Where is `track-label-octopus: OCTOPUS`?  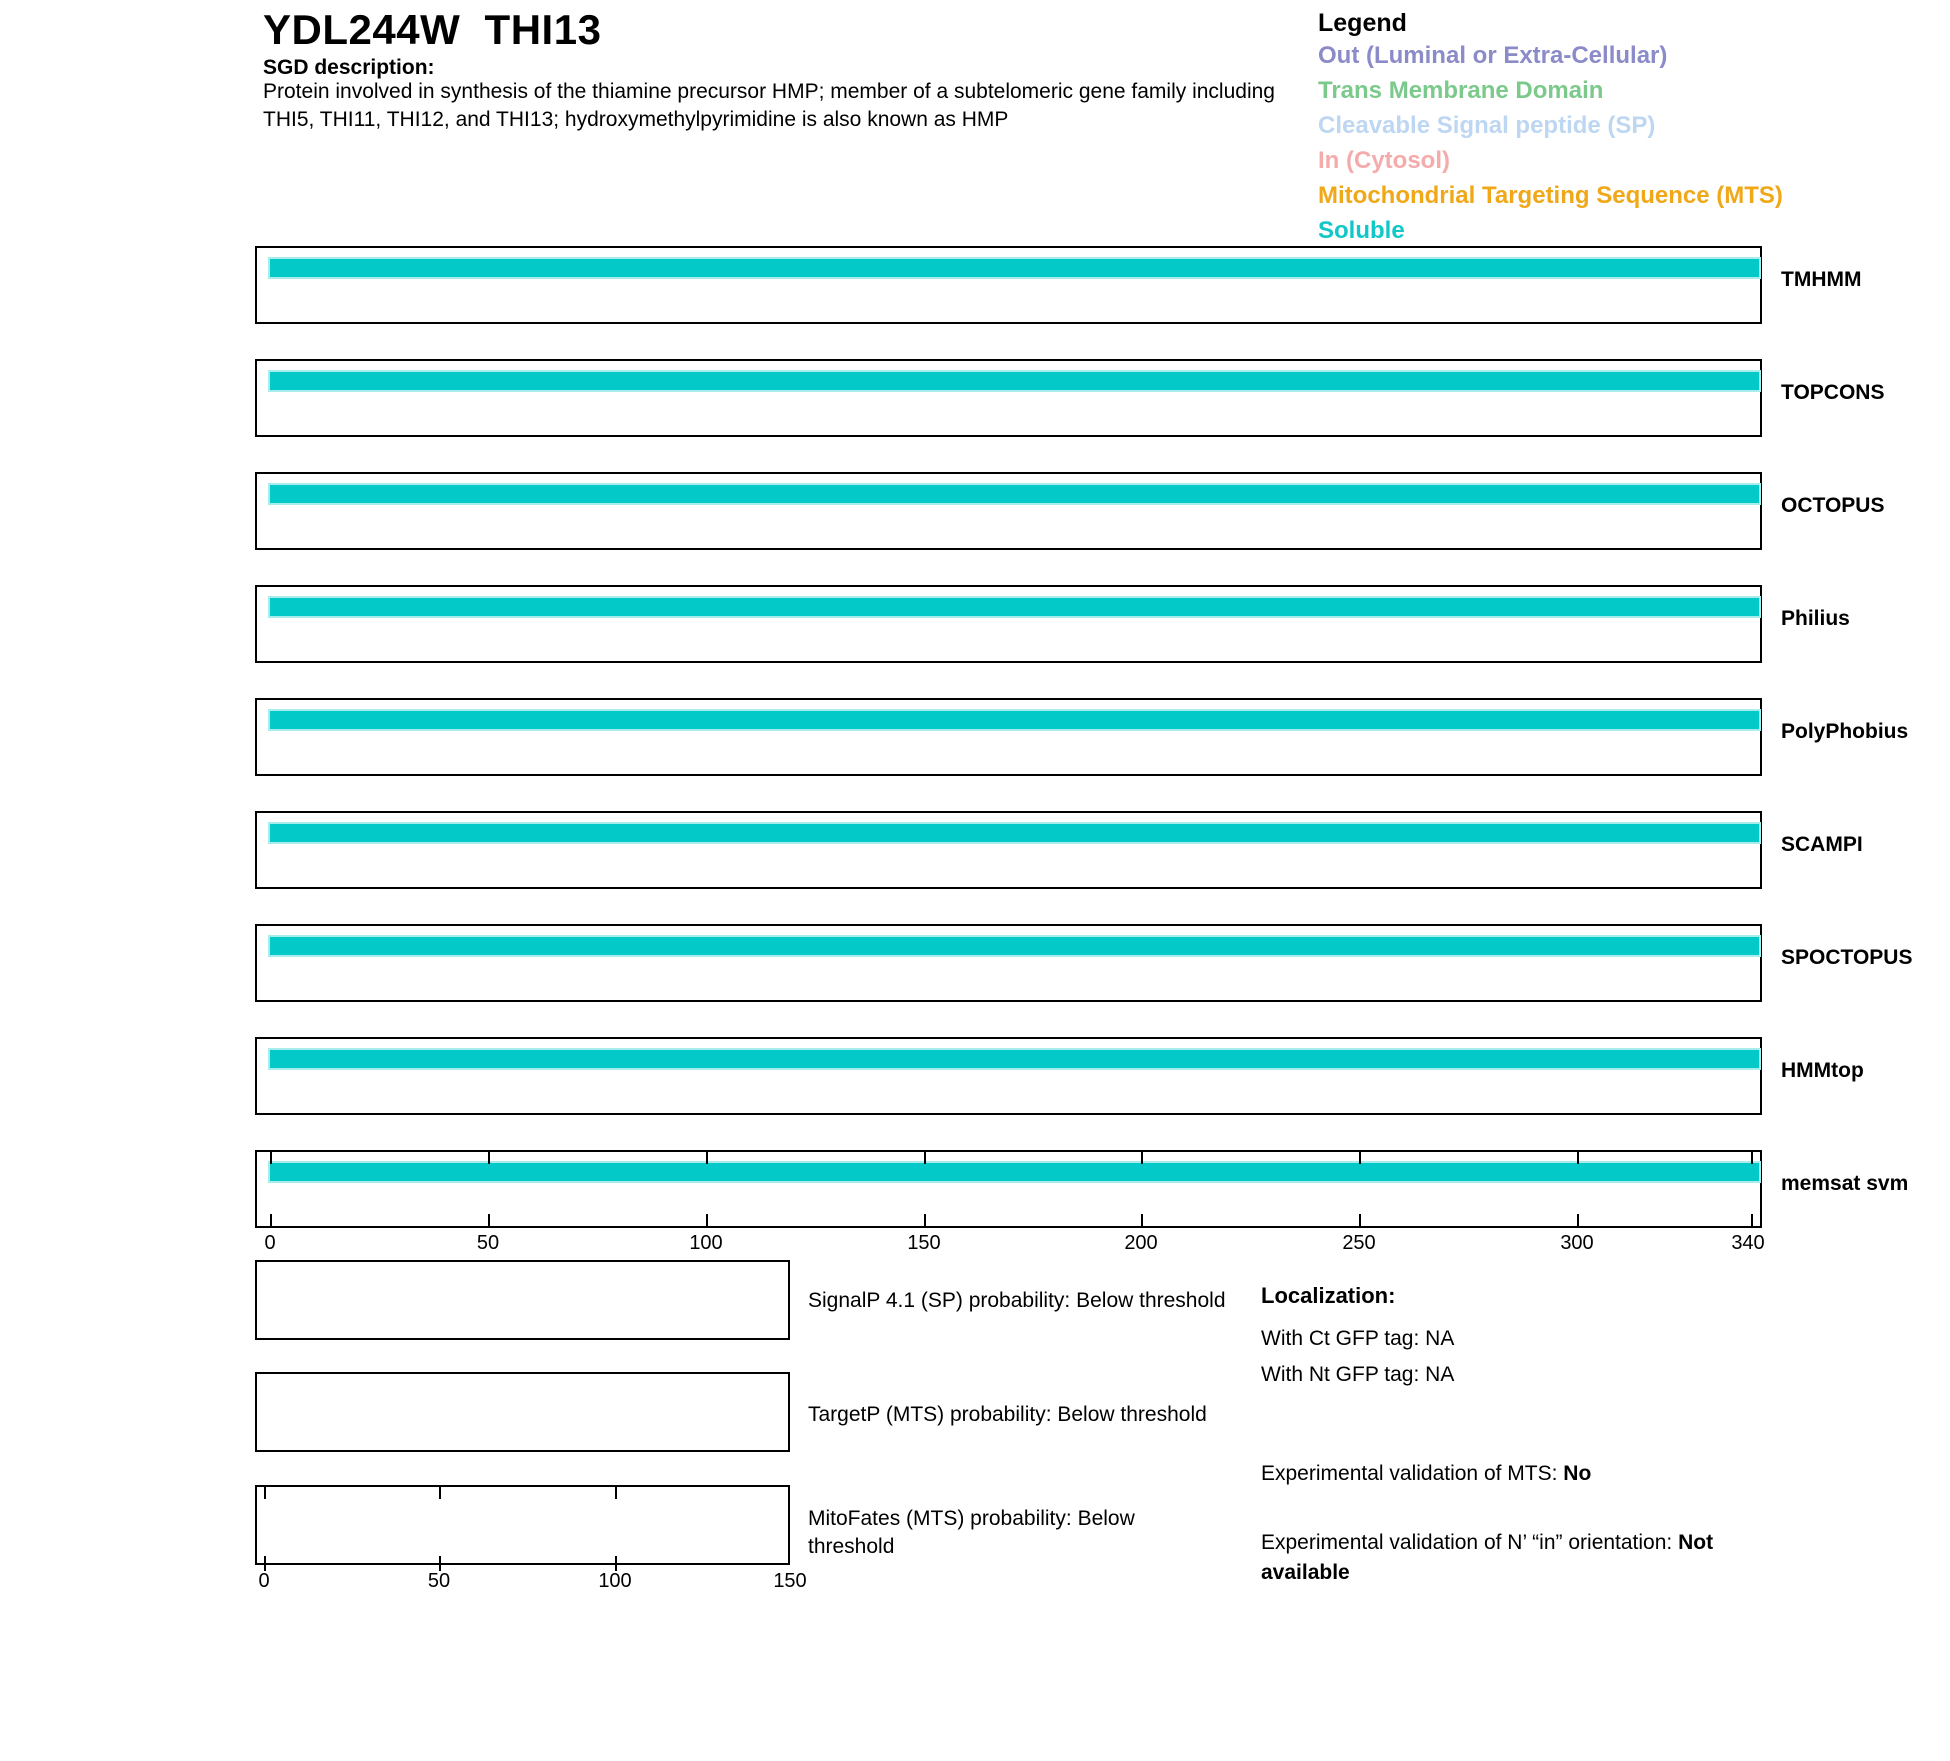 track-label-octopus: OCTOPUS is located at coordinates (1833, 505).